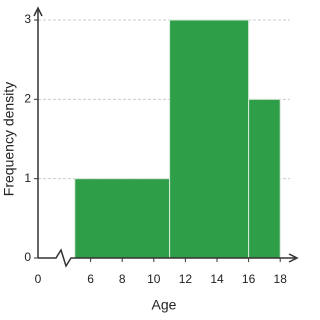 The image size is (320, 320). What do you see at coordinates (38, 11) in the screenshot?
I see `y-axis-arrow` at bounding box center [38, 11].